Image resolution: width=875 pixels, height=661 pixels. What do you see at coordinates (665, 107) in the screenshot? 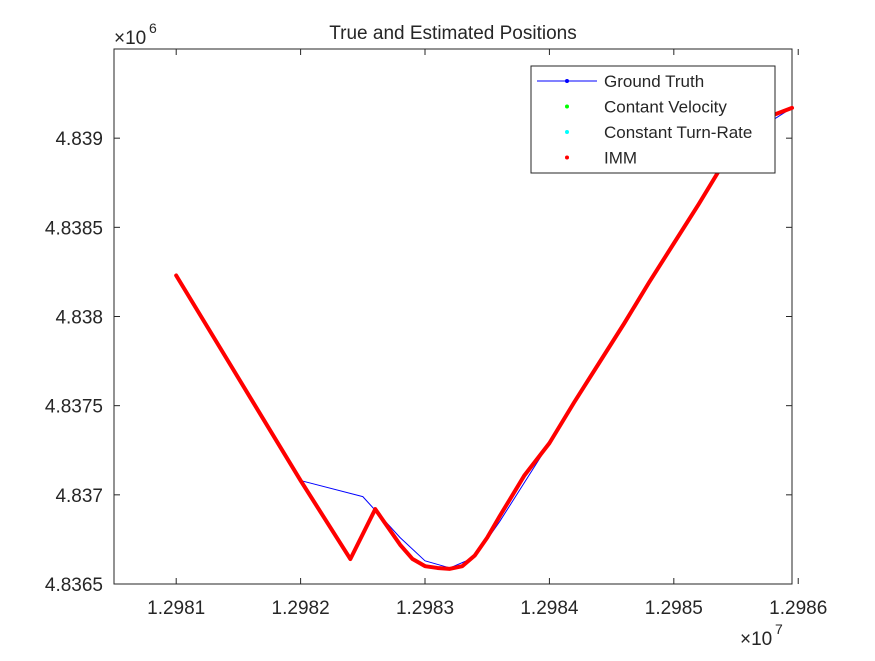
I see `legend-label-contant-velocity: Contant Velocity` at bounding box center [665, 107].